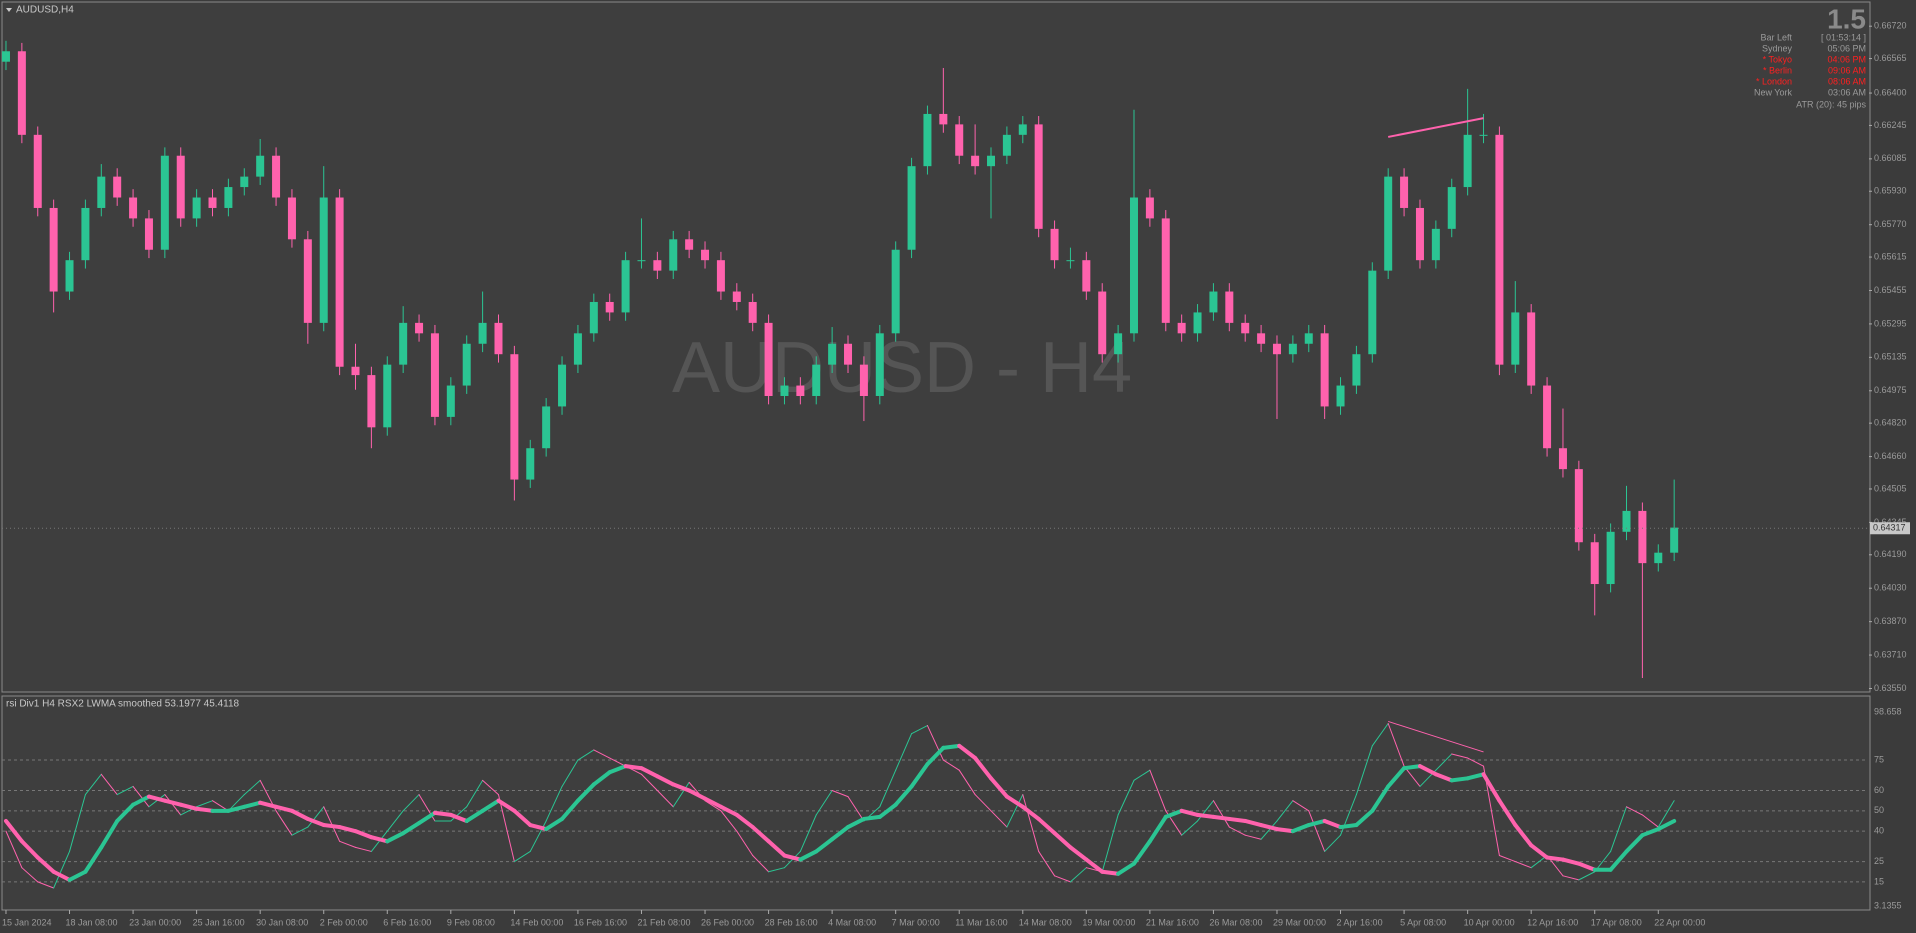  I want to click on y-tick-label: 0.64345, so click(1890, 522).